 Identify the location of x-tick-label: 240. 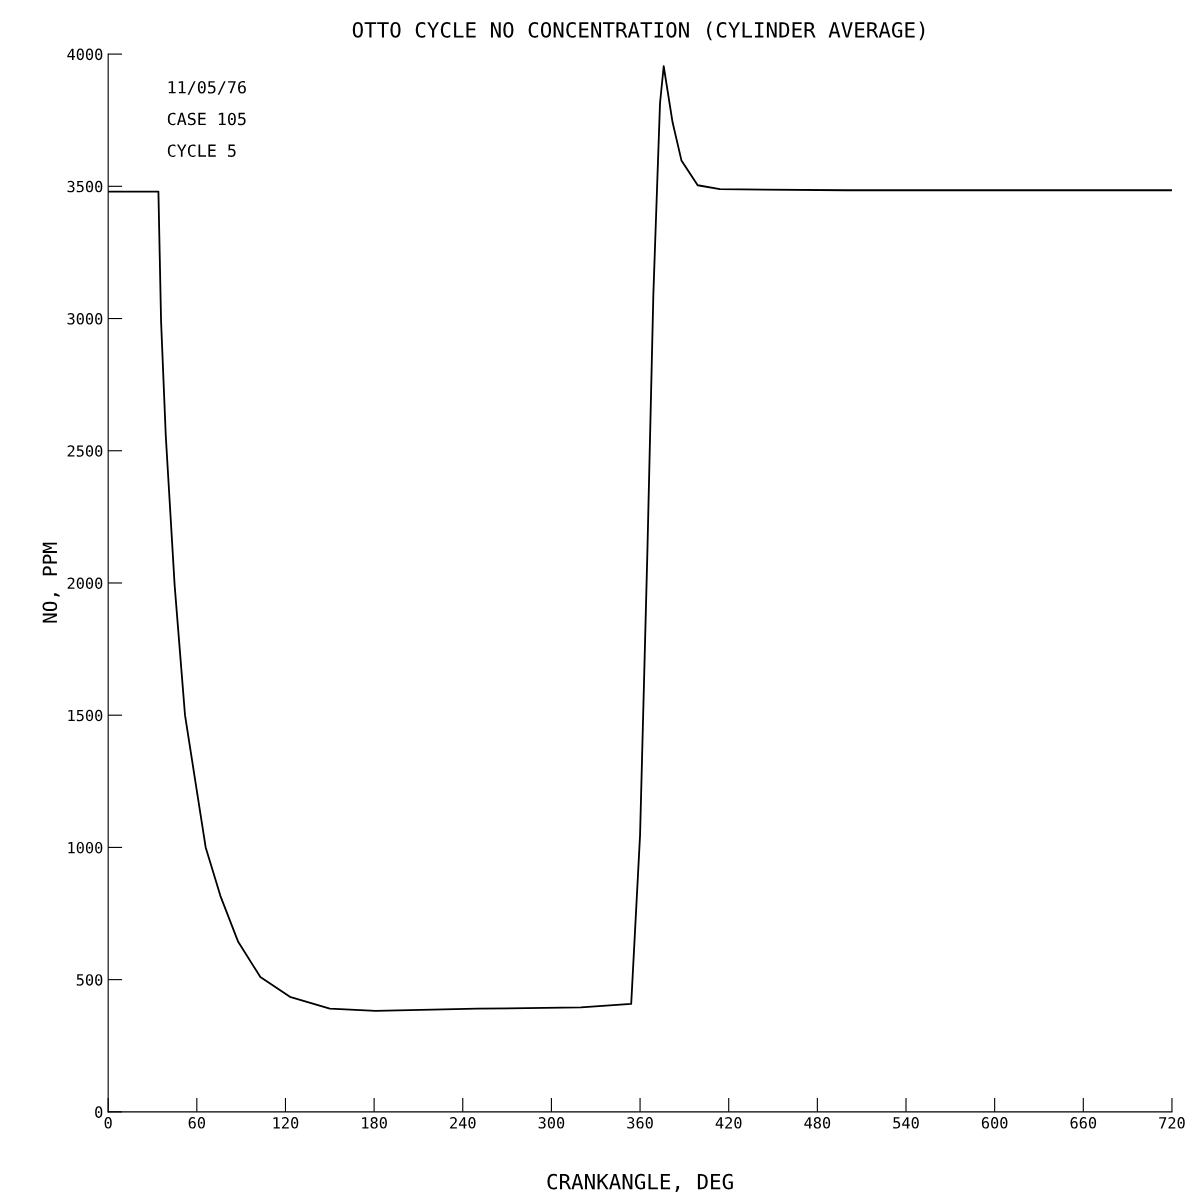
(463, 1123).